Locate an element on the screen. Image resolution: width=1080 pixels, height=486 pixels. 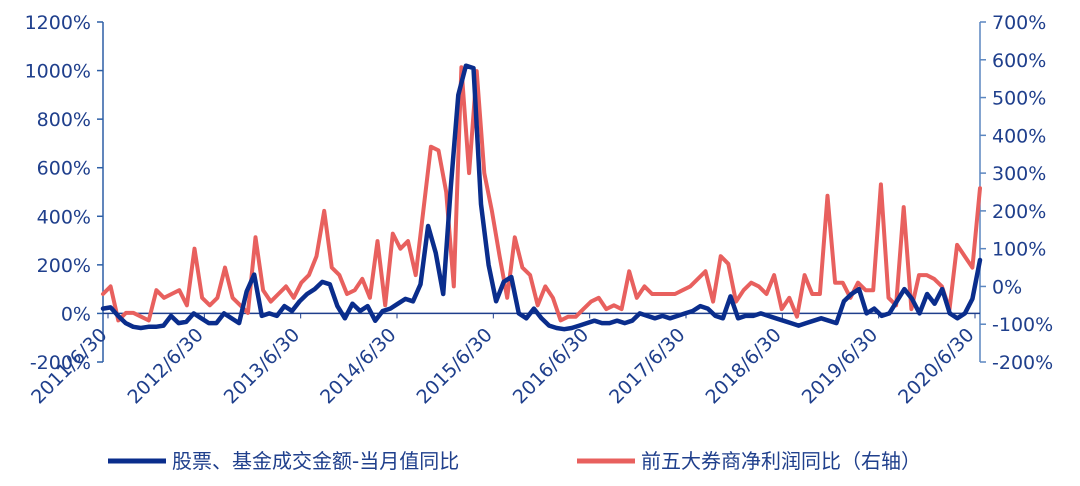
x-tick-label: 2015/6/30 is located at coordinates (454, 366).